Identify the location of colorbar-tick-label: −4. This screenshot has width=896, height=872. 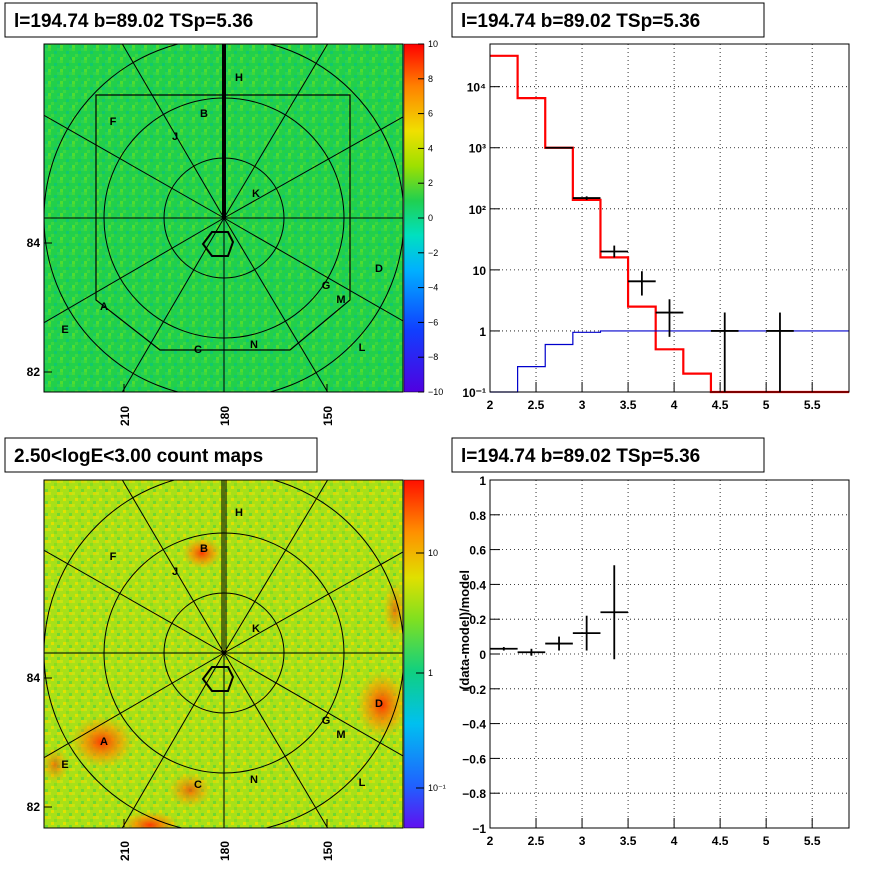
(433, 288).